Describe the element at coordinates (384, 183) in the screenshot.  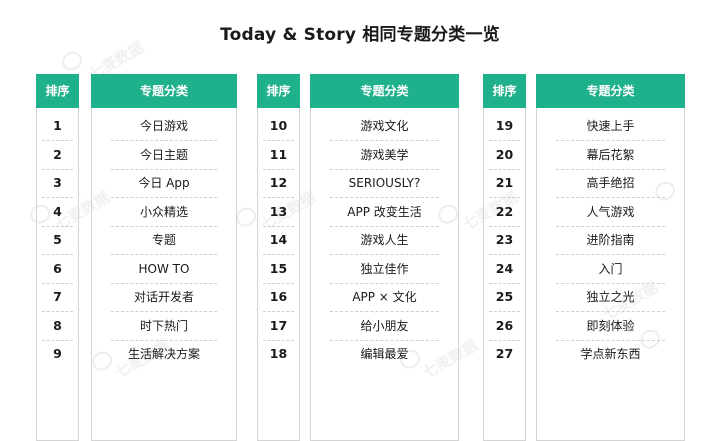
I see `category-name: SERIOUSLY?` at that location.